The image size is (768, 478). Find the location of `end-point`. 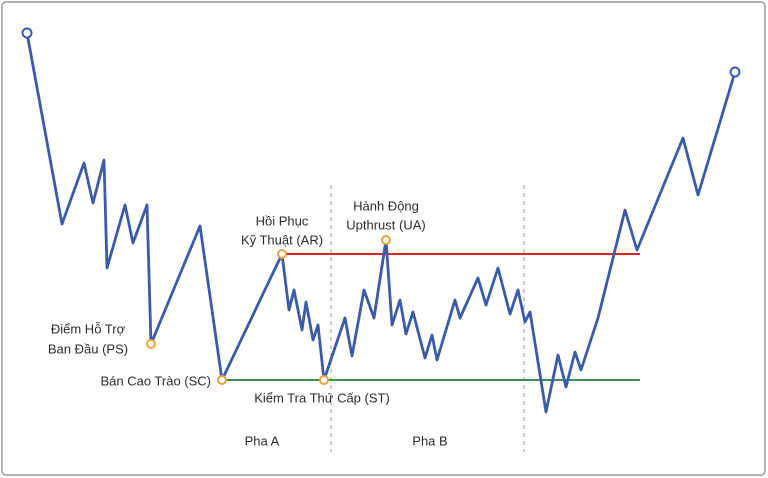

end-point is located at coordinates (735, 72).